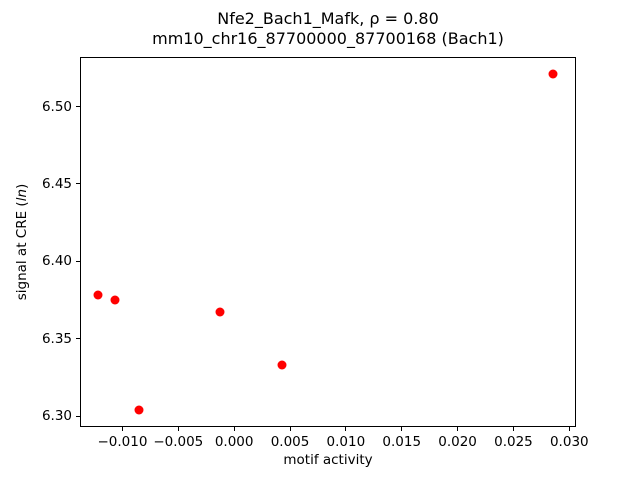 Image resolution: width=640 pixels, height=480 pixels. Describe the element at coordinates (56, 416) in the screenshot. I see `y-tick-label: 6.30` at that location.